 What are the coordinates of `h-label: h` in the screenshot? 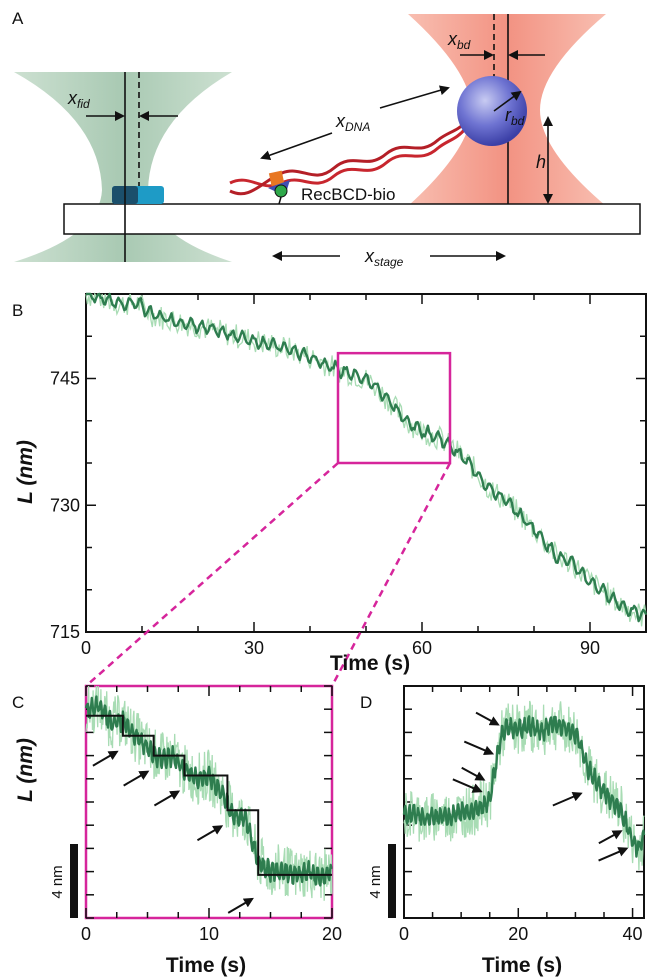 It's located at (541, 162).